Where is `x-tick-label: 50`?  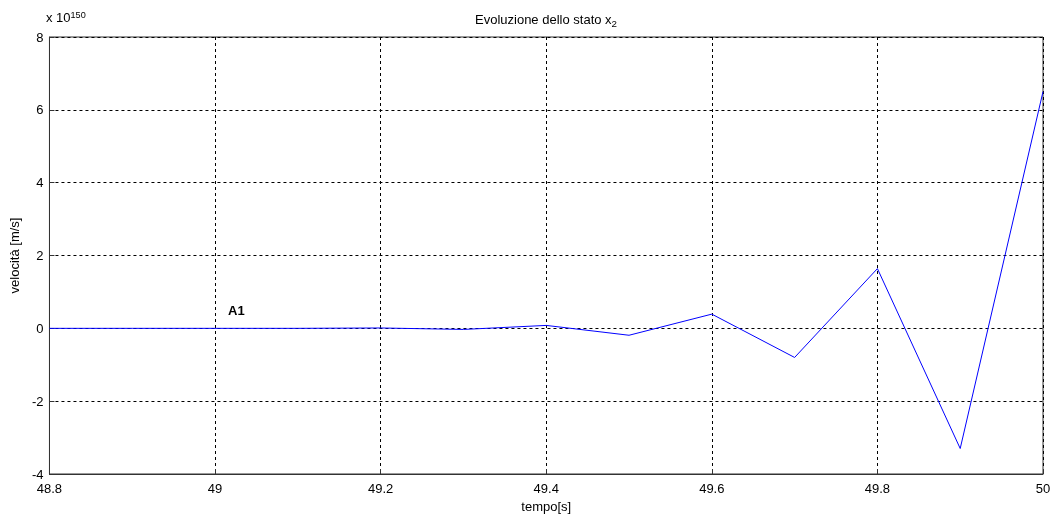
x-tick-label: 50 is located at coordinates (1043, 488).